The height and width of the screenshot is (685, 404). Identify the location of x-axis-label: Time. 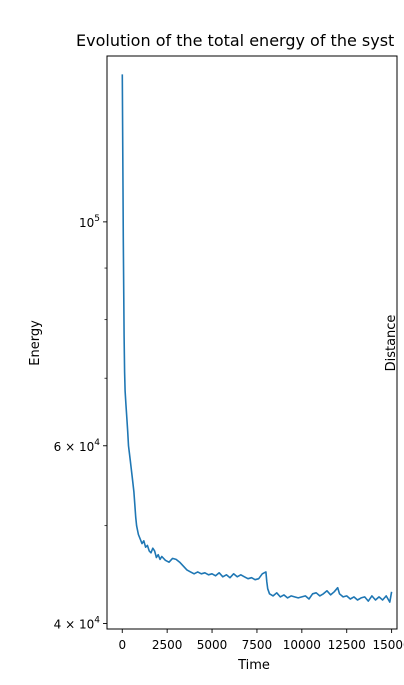
(253, 665).